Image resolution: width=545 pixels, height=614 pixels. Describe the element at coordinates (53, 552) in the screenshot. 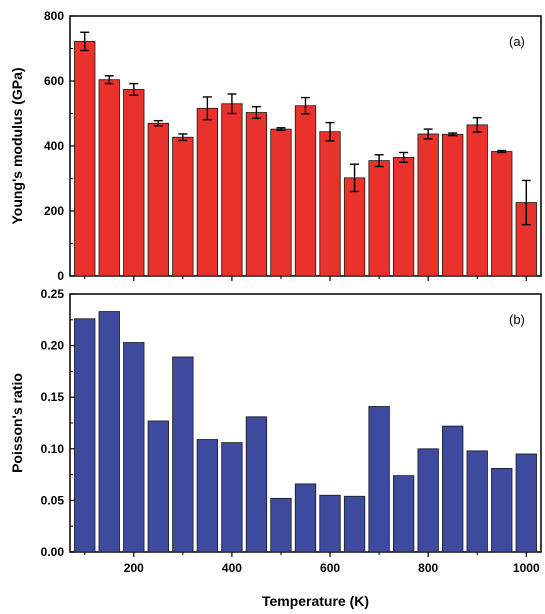

I see `y-tick-label-b: 0.00` at that location.